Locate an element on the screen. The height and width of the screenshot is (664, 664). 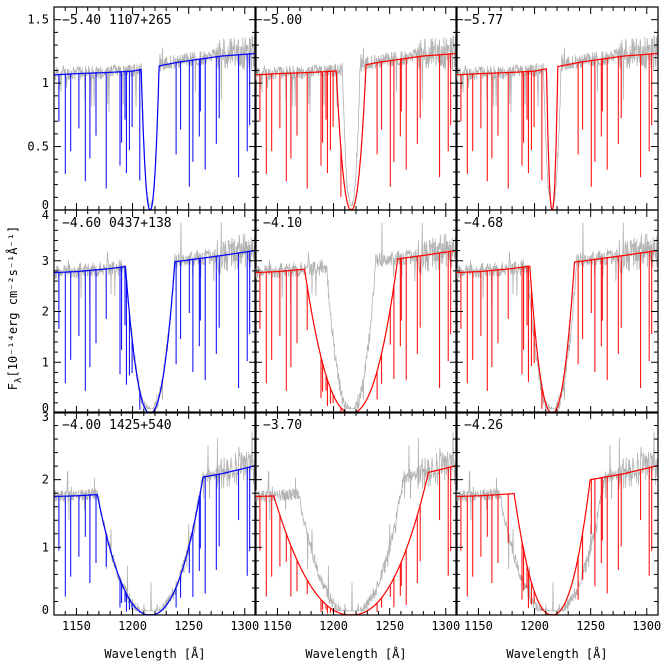
panel-abundance-label: −4.68 is located at coordinates (483, 223).